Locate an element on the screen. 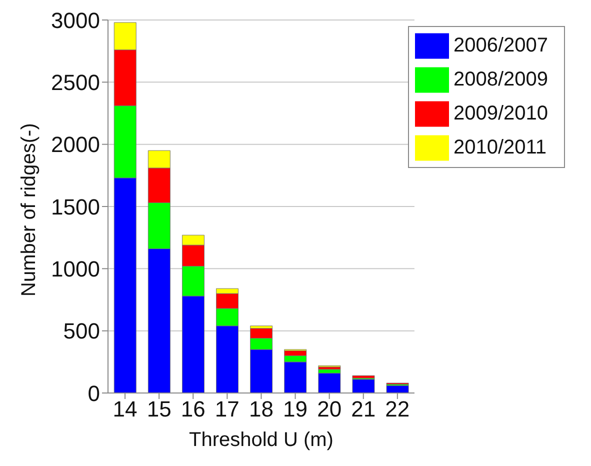  x-tick-label: 21 is located at coordinates (363, 409).